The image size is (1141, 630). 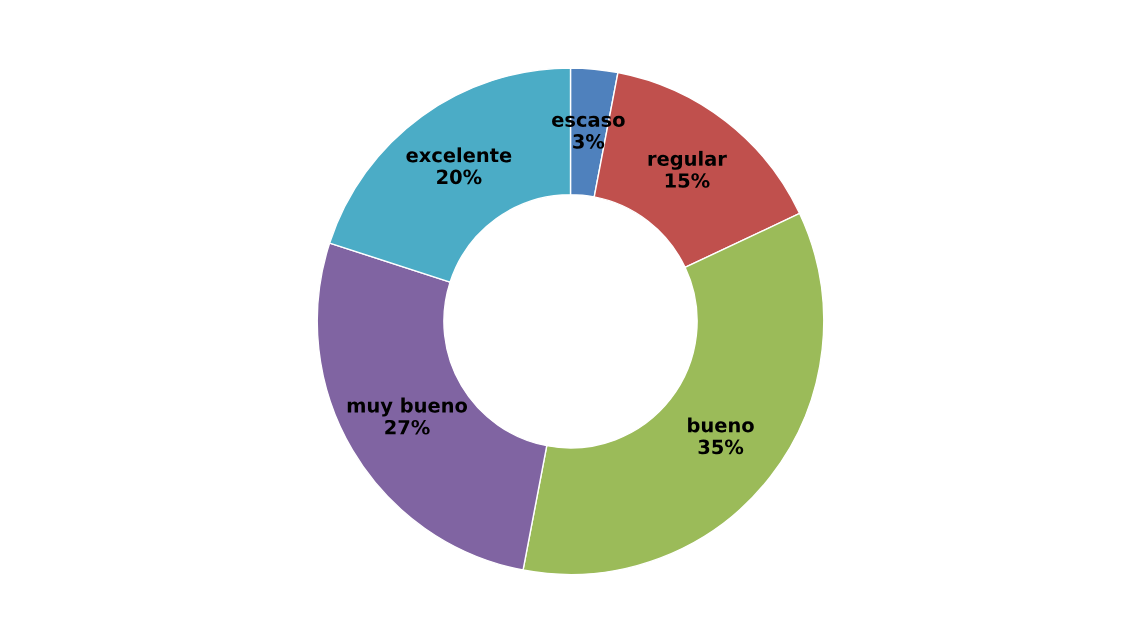 What do you see at coordinates (687, 160) in the screenshot?
I see `slice-label: regular` at bounding box center [687, 160].